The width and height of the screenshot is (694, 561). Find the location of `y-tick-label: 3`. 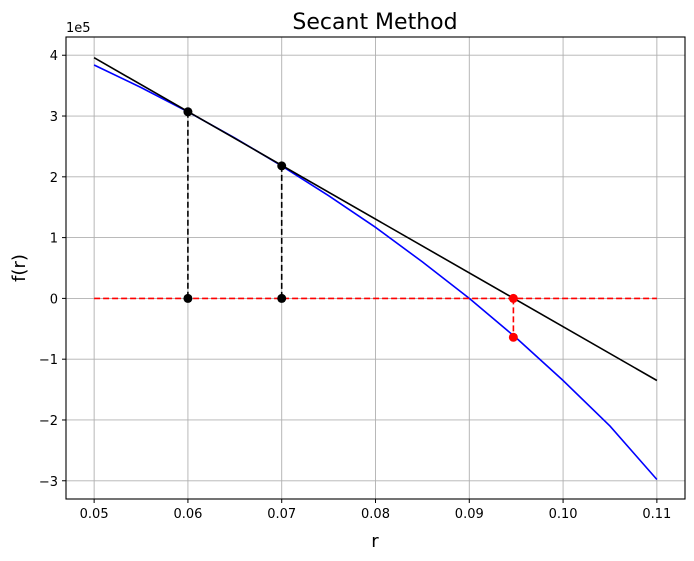

y-tick-label: 3 is located at coordinates (54, 117).